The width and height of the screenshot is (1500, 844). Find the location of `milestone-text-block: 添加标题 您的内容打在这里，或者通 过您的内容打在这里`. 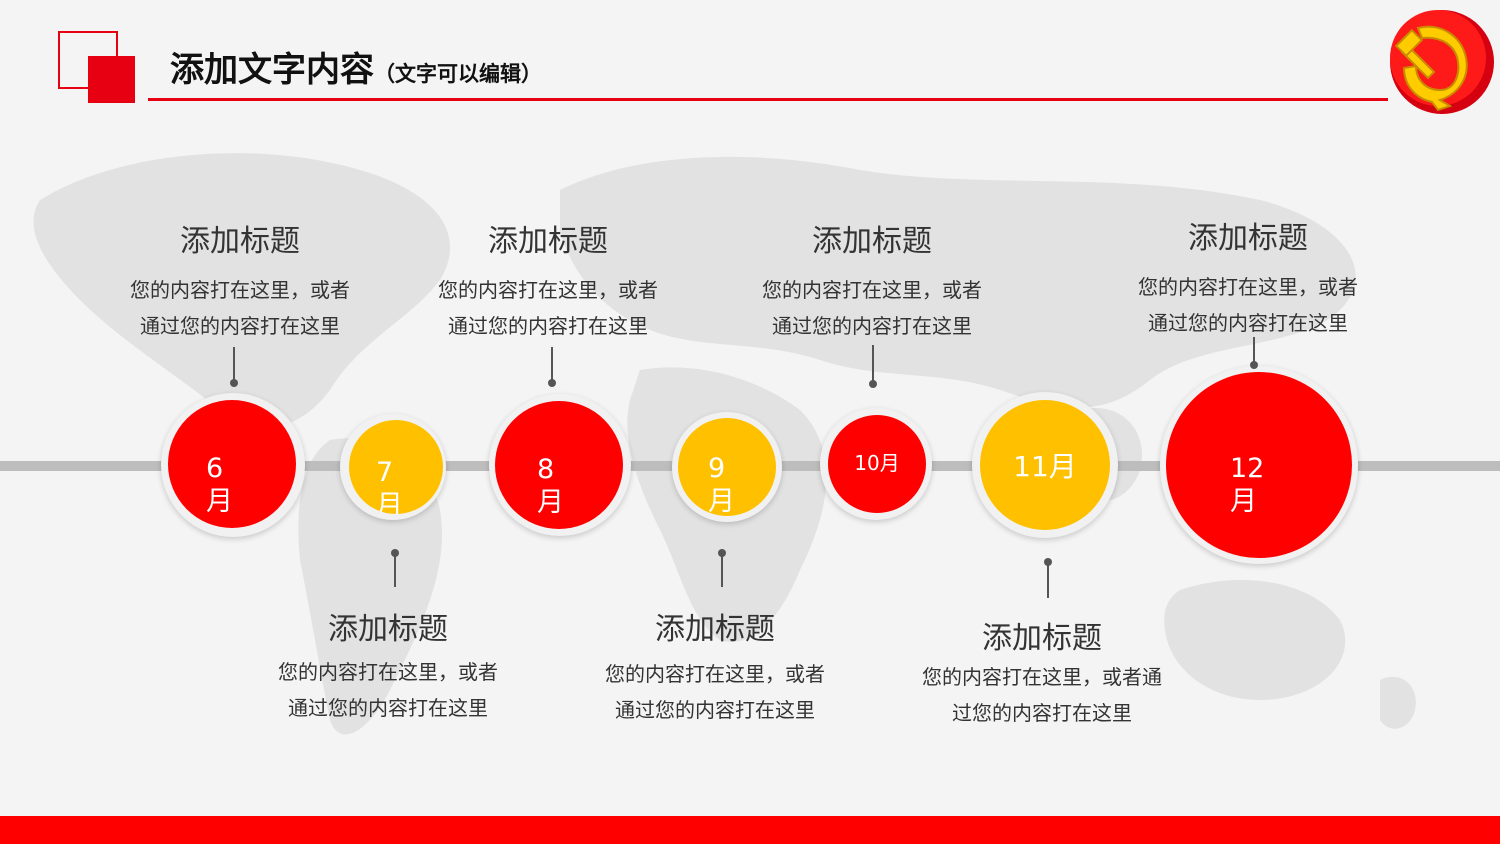

milestone-text-block: 添加标题 您的内容打在这里，或者通 过您的内容打在这里 is located at coordinates (1042, 675).